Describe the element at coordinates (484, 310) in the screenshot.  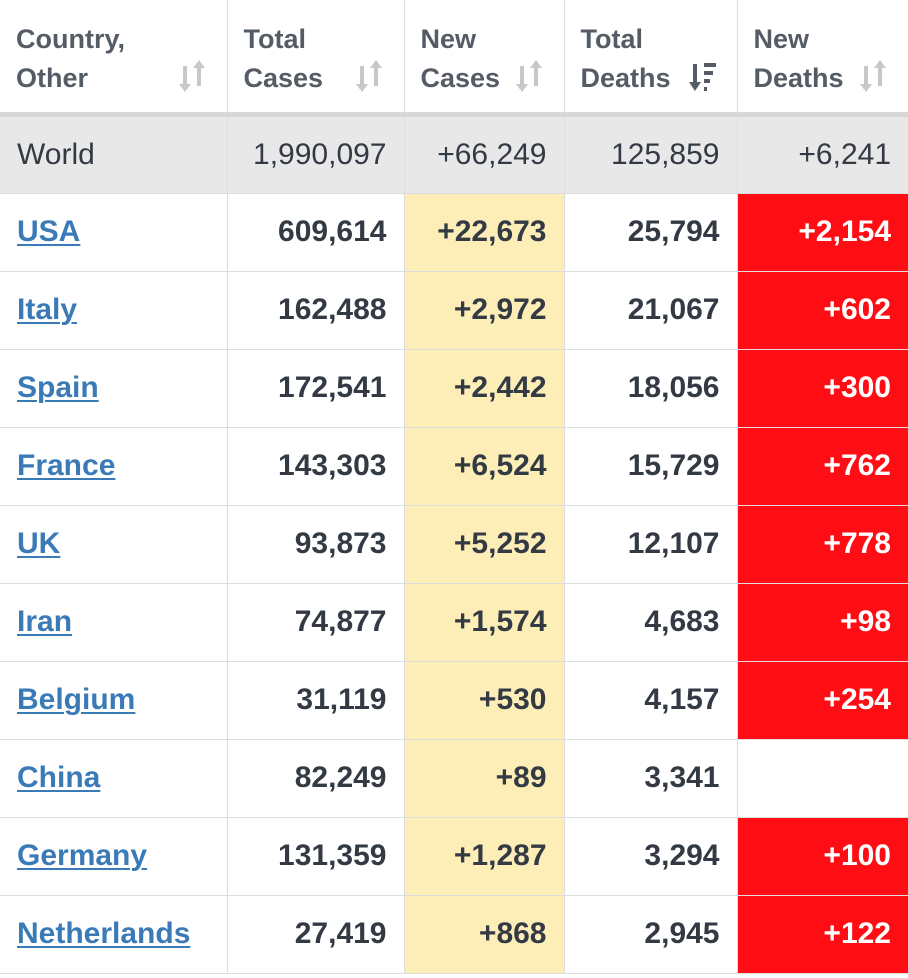
I see `new-cases-cell: +2,972` at that location.